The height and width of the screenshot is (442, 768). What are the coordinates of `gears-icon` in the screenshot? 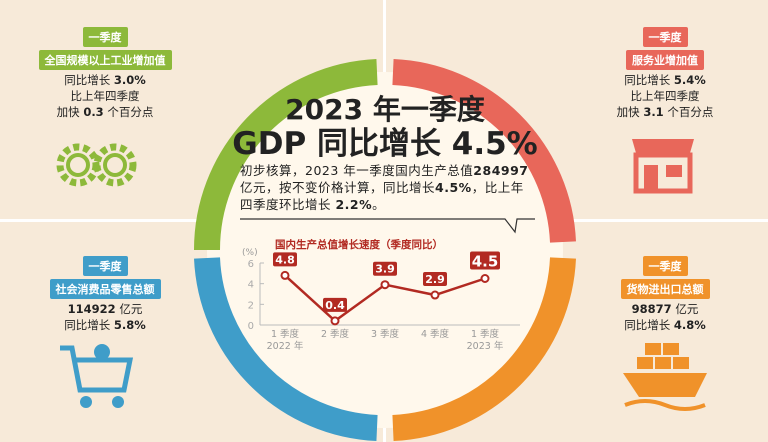 It's located at (96, 165).